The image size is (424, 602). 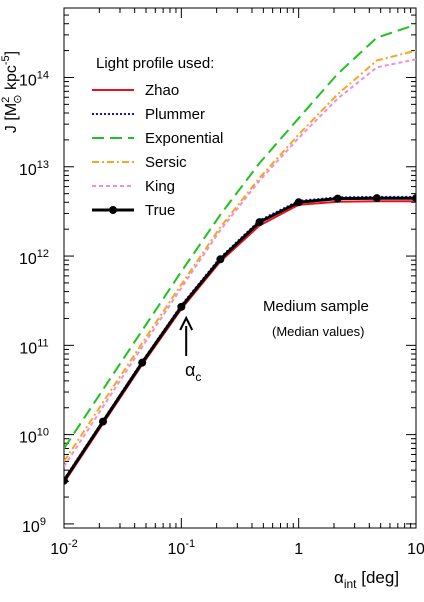 I want to click on legend-label-zhao: Zhao, so click(x=162, y=90).